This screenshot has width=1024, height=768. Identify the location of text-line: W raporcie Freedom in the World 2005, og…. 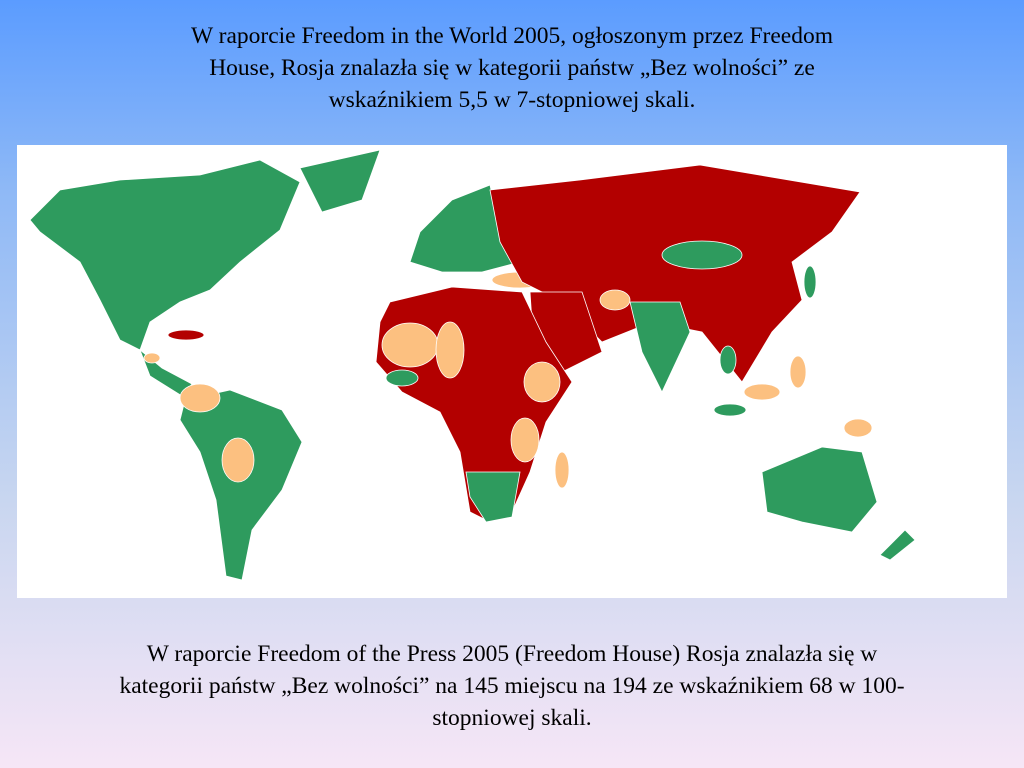
(512, 36).